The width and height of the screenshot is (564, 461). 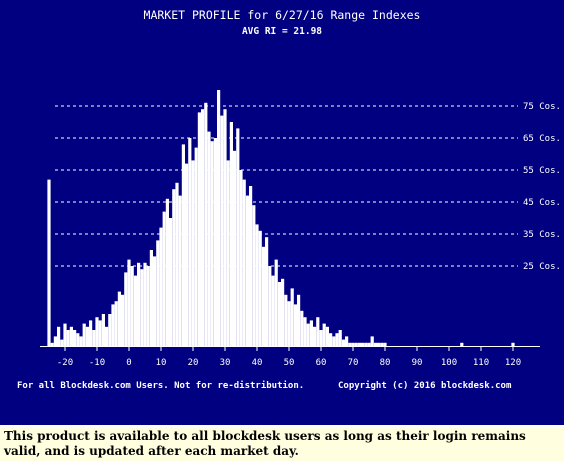 I want to click on x-tick-label-30: 30, so click(x=225, y=363).